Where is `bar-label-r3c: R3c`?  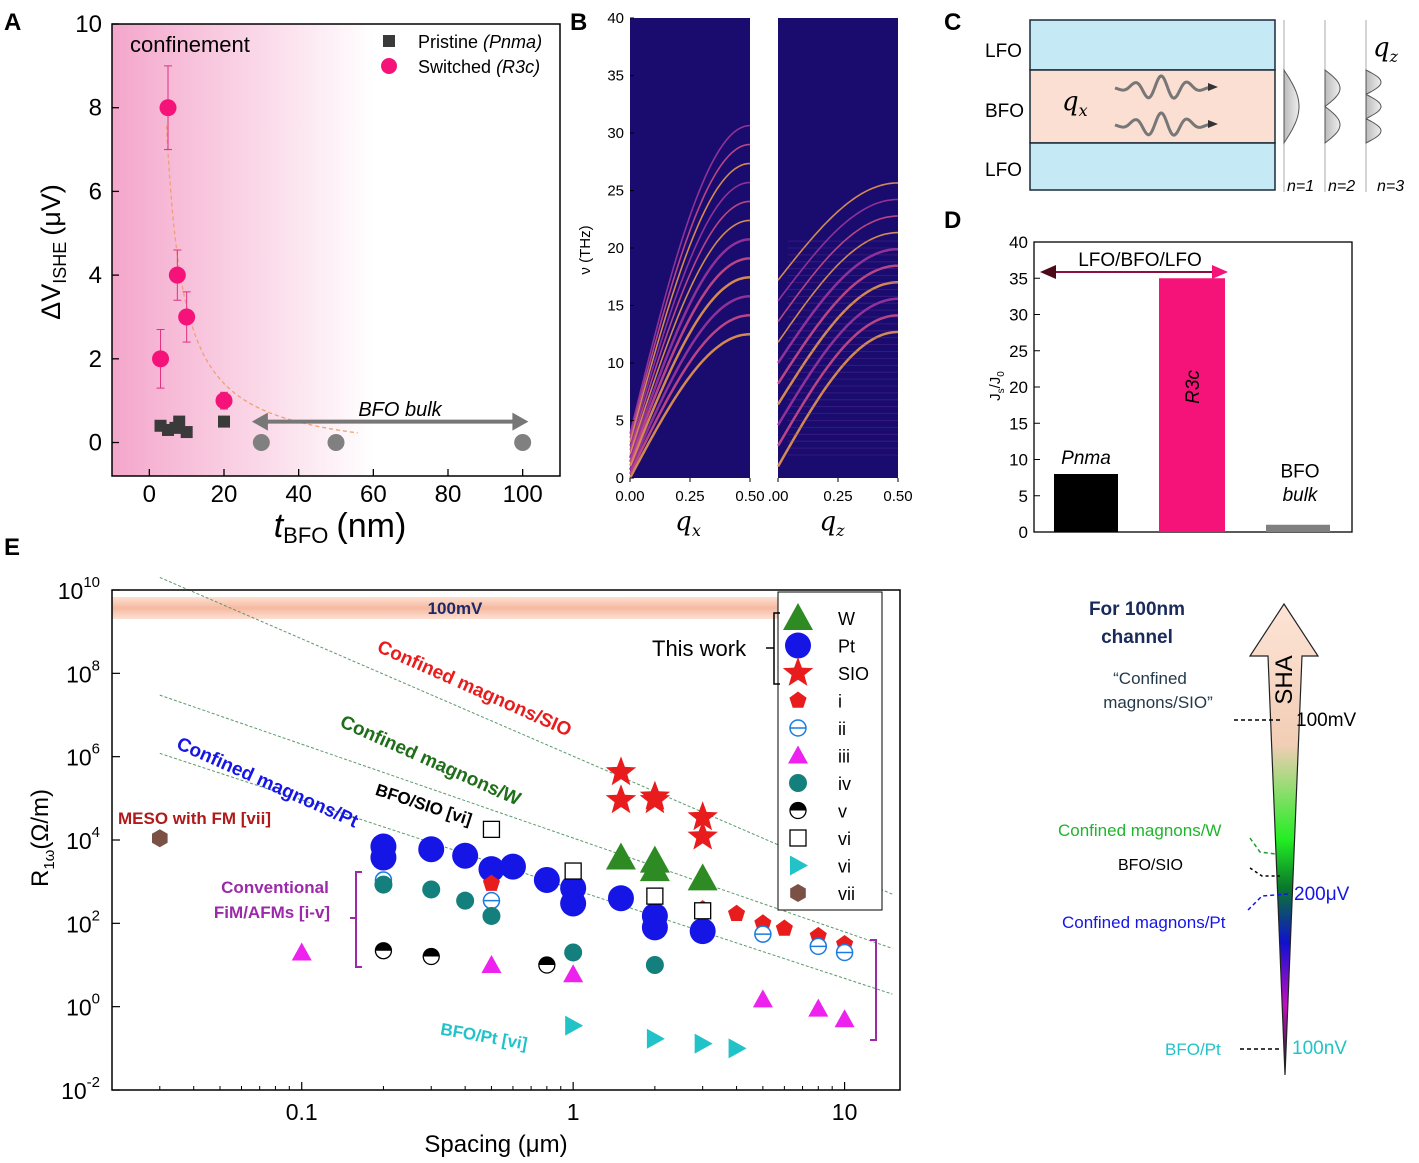 bar-label-r3c: R3c is located at coordinates (1193, 387).